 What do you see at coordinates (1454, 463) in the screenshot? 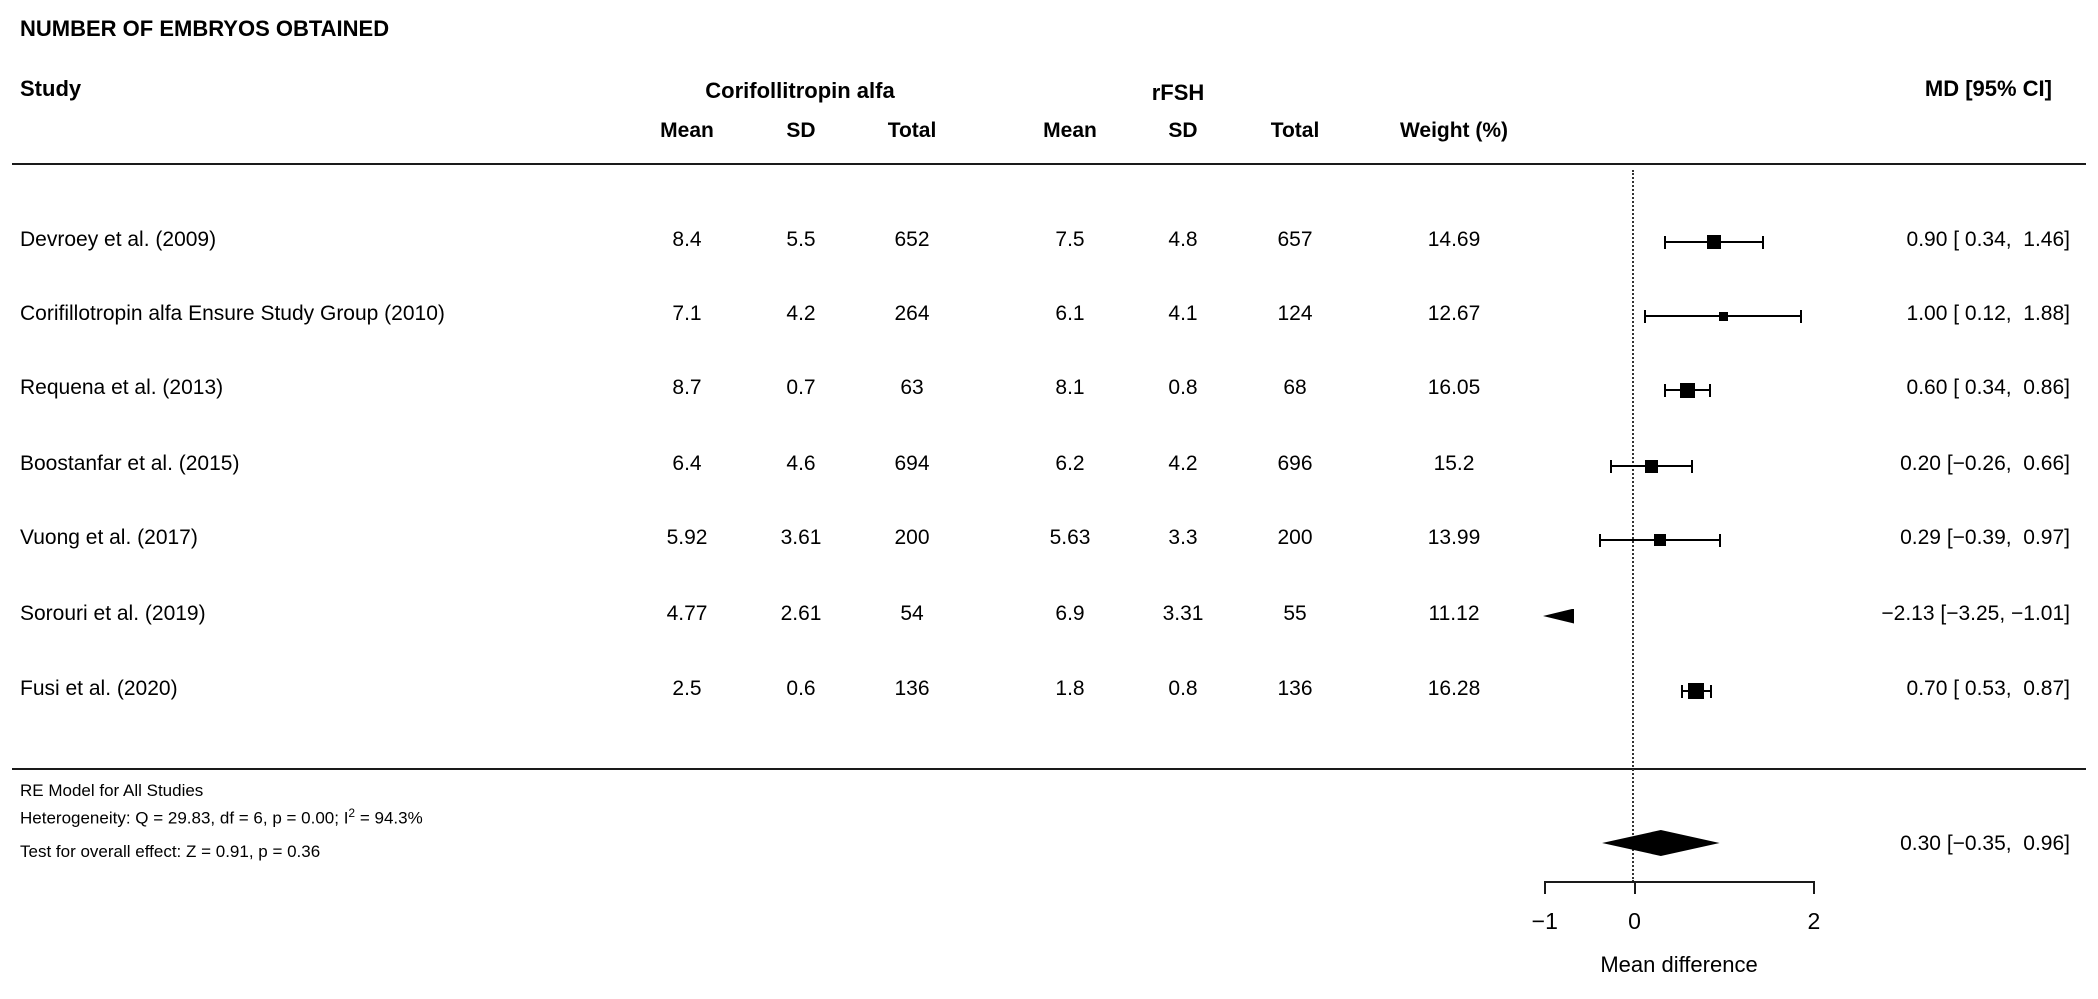
I see `table-cell-weight: 15.2` at bounding box center [1454, 463].